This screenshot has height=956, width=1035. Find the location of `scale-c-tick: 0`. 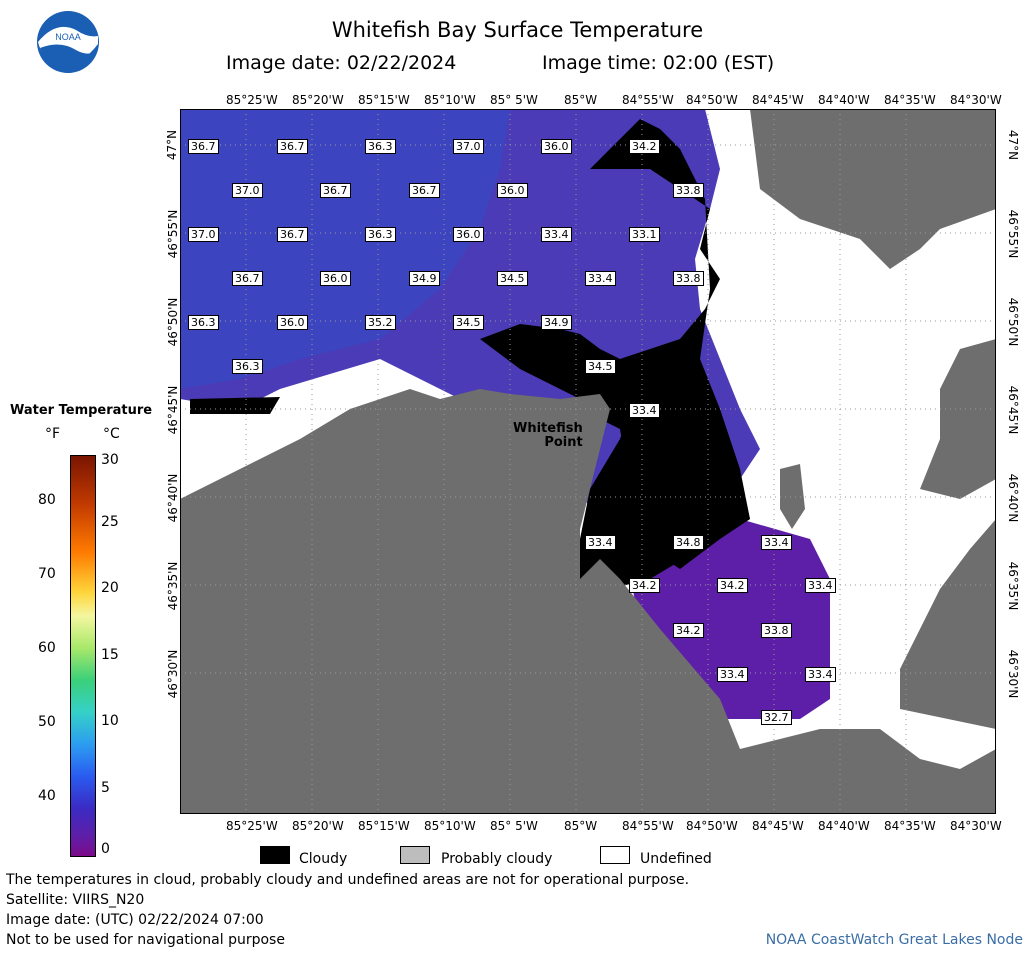

scale-c-tick: 0 is located at coordinates (105, 849).